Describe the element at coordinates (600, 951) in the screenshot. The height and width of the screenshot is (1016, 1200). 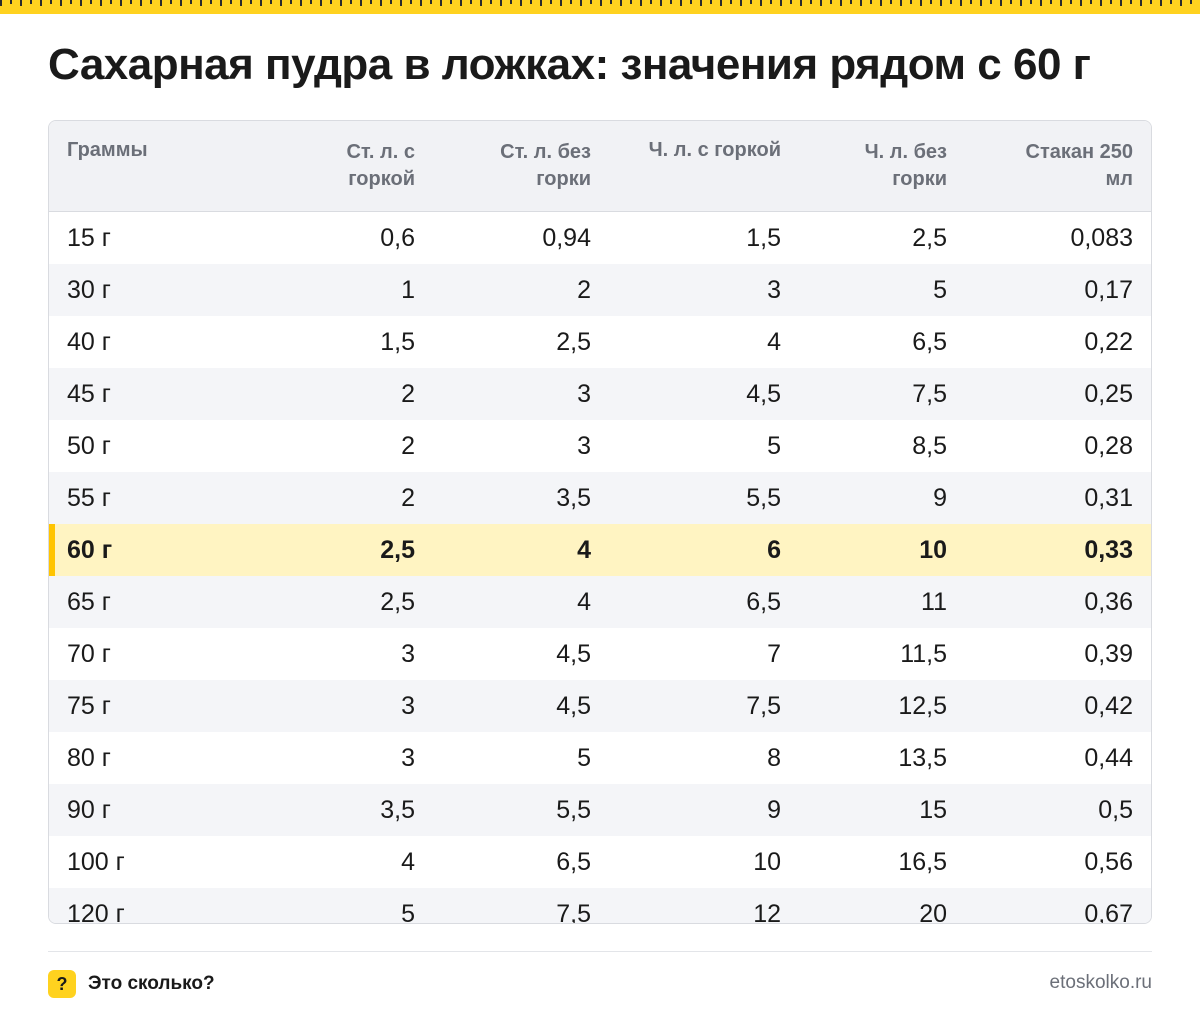
I see `footer-divider` at that location.